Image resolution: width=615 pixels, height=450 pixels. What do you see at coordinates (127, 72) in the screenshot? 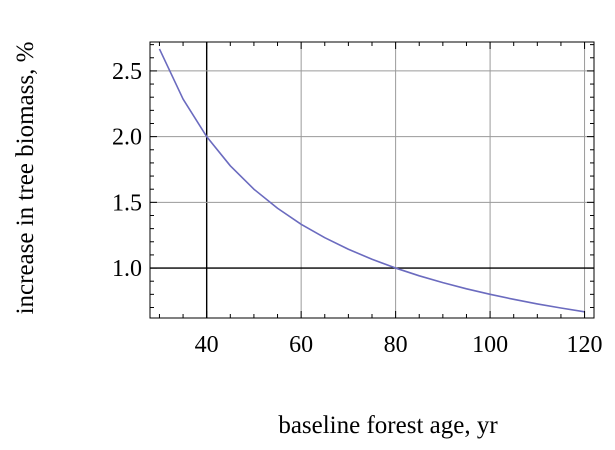
I see `y-tick-label-2-5: 2.5` at bounding box center [127, 72].